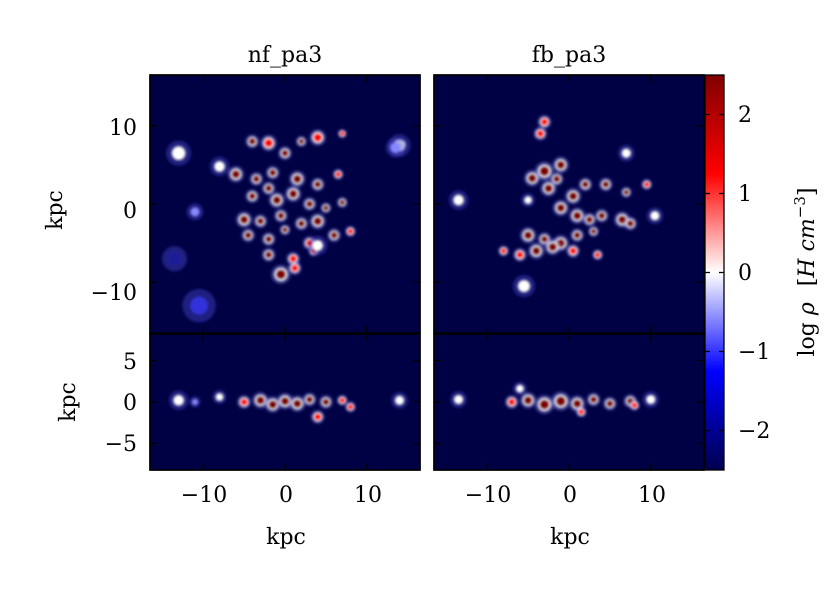  Describe the element at coordinates (130, 211) in the screenshot. I see `ytick-label-face-0: 0` at that location.